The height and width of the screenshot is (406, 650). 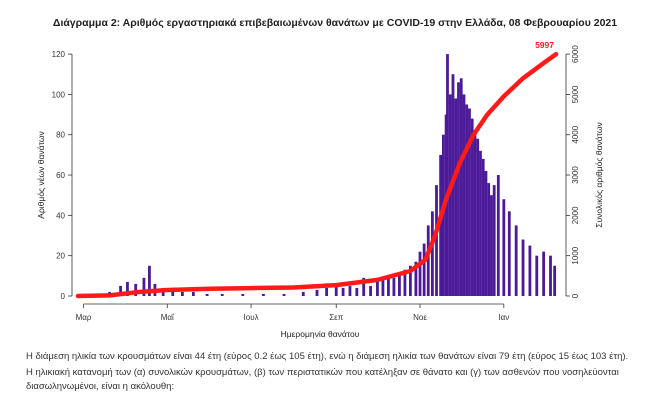 I want to click on y-tick-label: 100, so click(x=59, y=94).